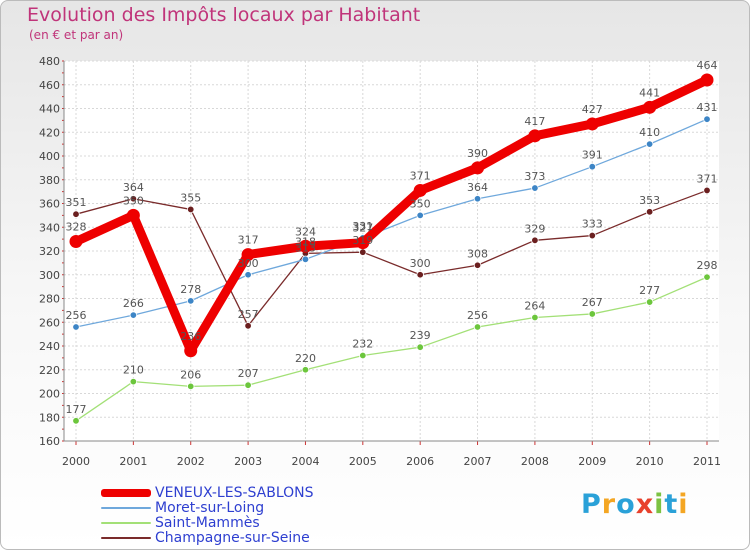 The width and height of the screenshot is (750, 550). I want to click on x-tick-label: 2011, so click(707, 461).